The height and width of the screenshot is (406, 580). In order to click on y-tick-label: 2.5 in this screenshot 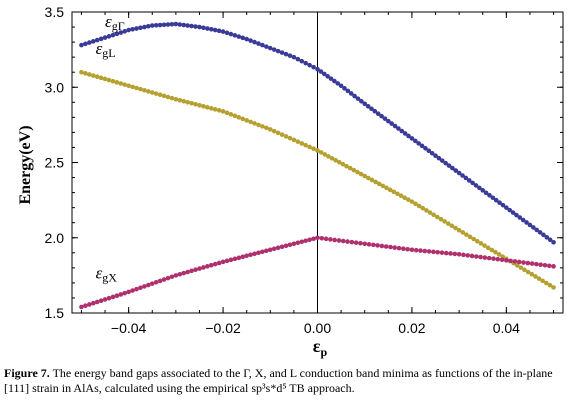, I will do `click(55, 163)`.